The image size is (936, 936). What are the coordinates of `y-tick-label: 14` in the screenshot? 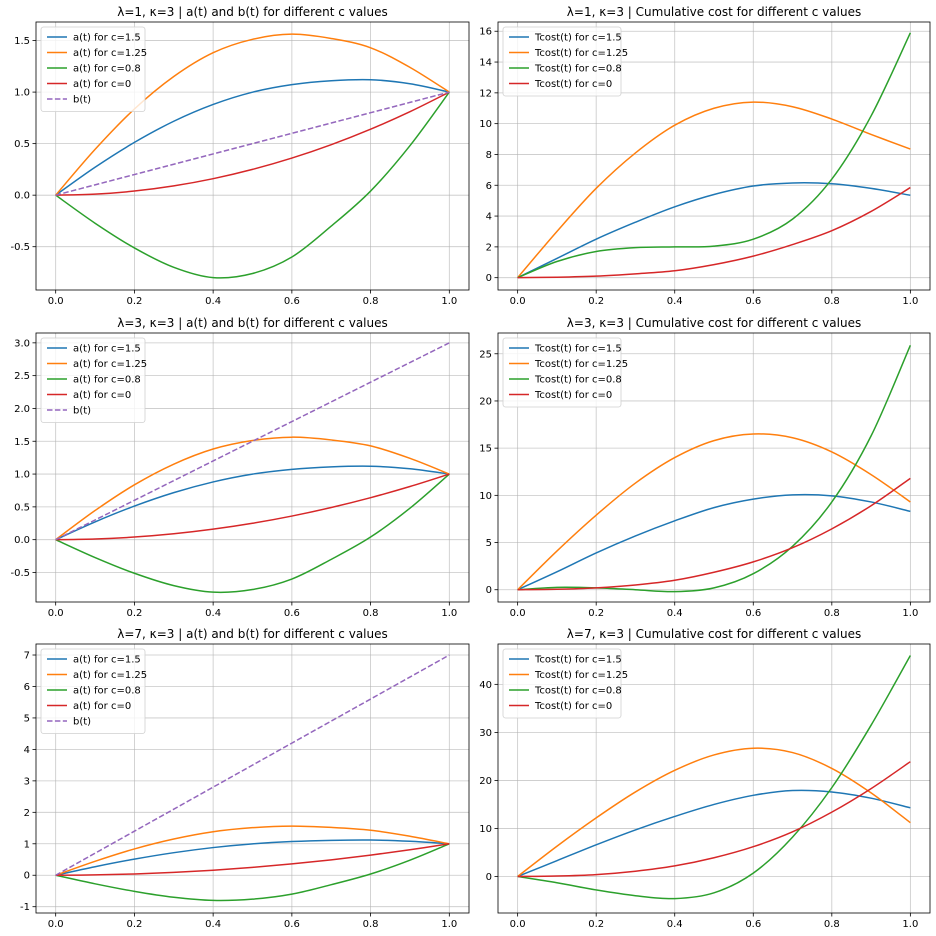 It's located at (485, 63).